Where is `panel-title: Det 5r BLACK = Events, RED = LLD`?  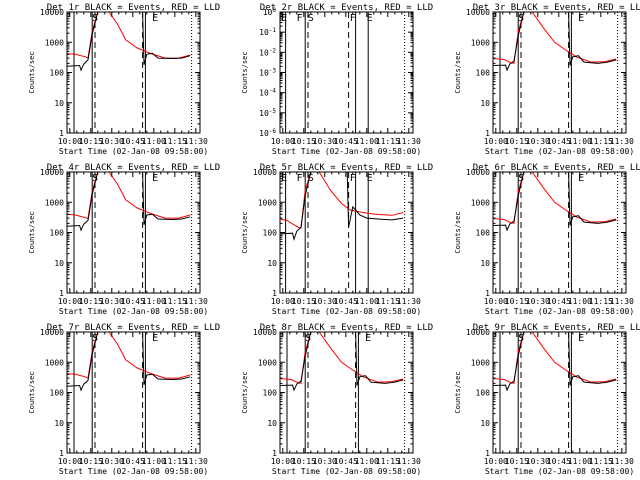 panel-title: Det 5r BLACK = Events, RED = LLD is located at coordinates (346, 168).